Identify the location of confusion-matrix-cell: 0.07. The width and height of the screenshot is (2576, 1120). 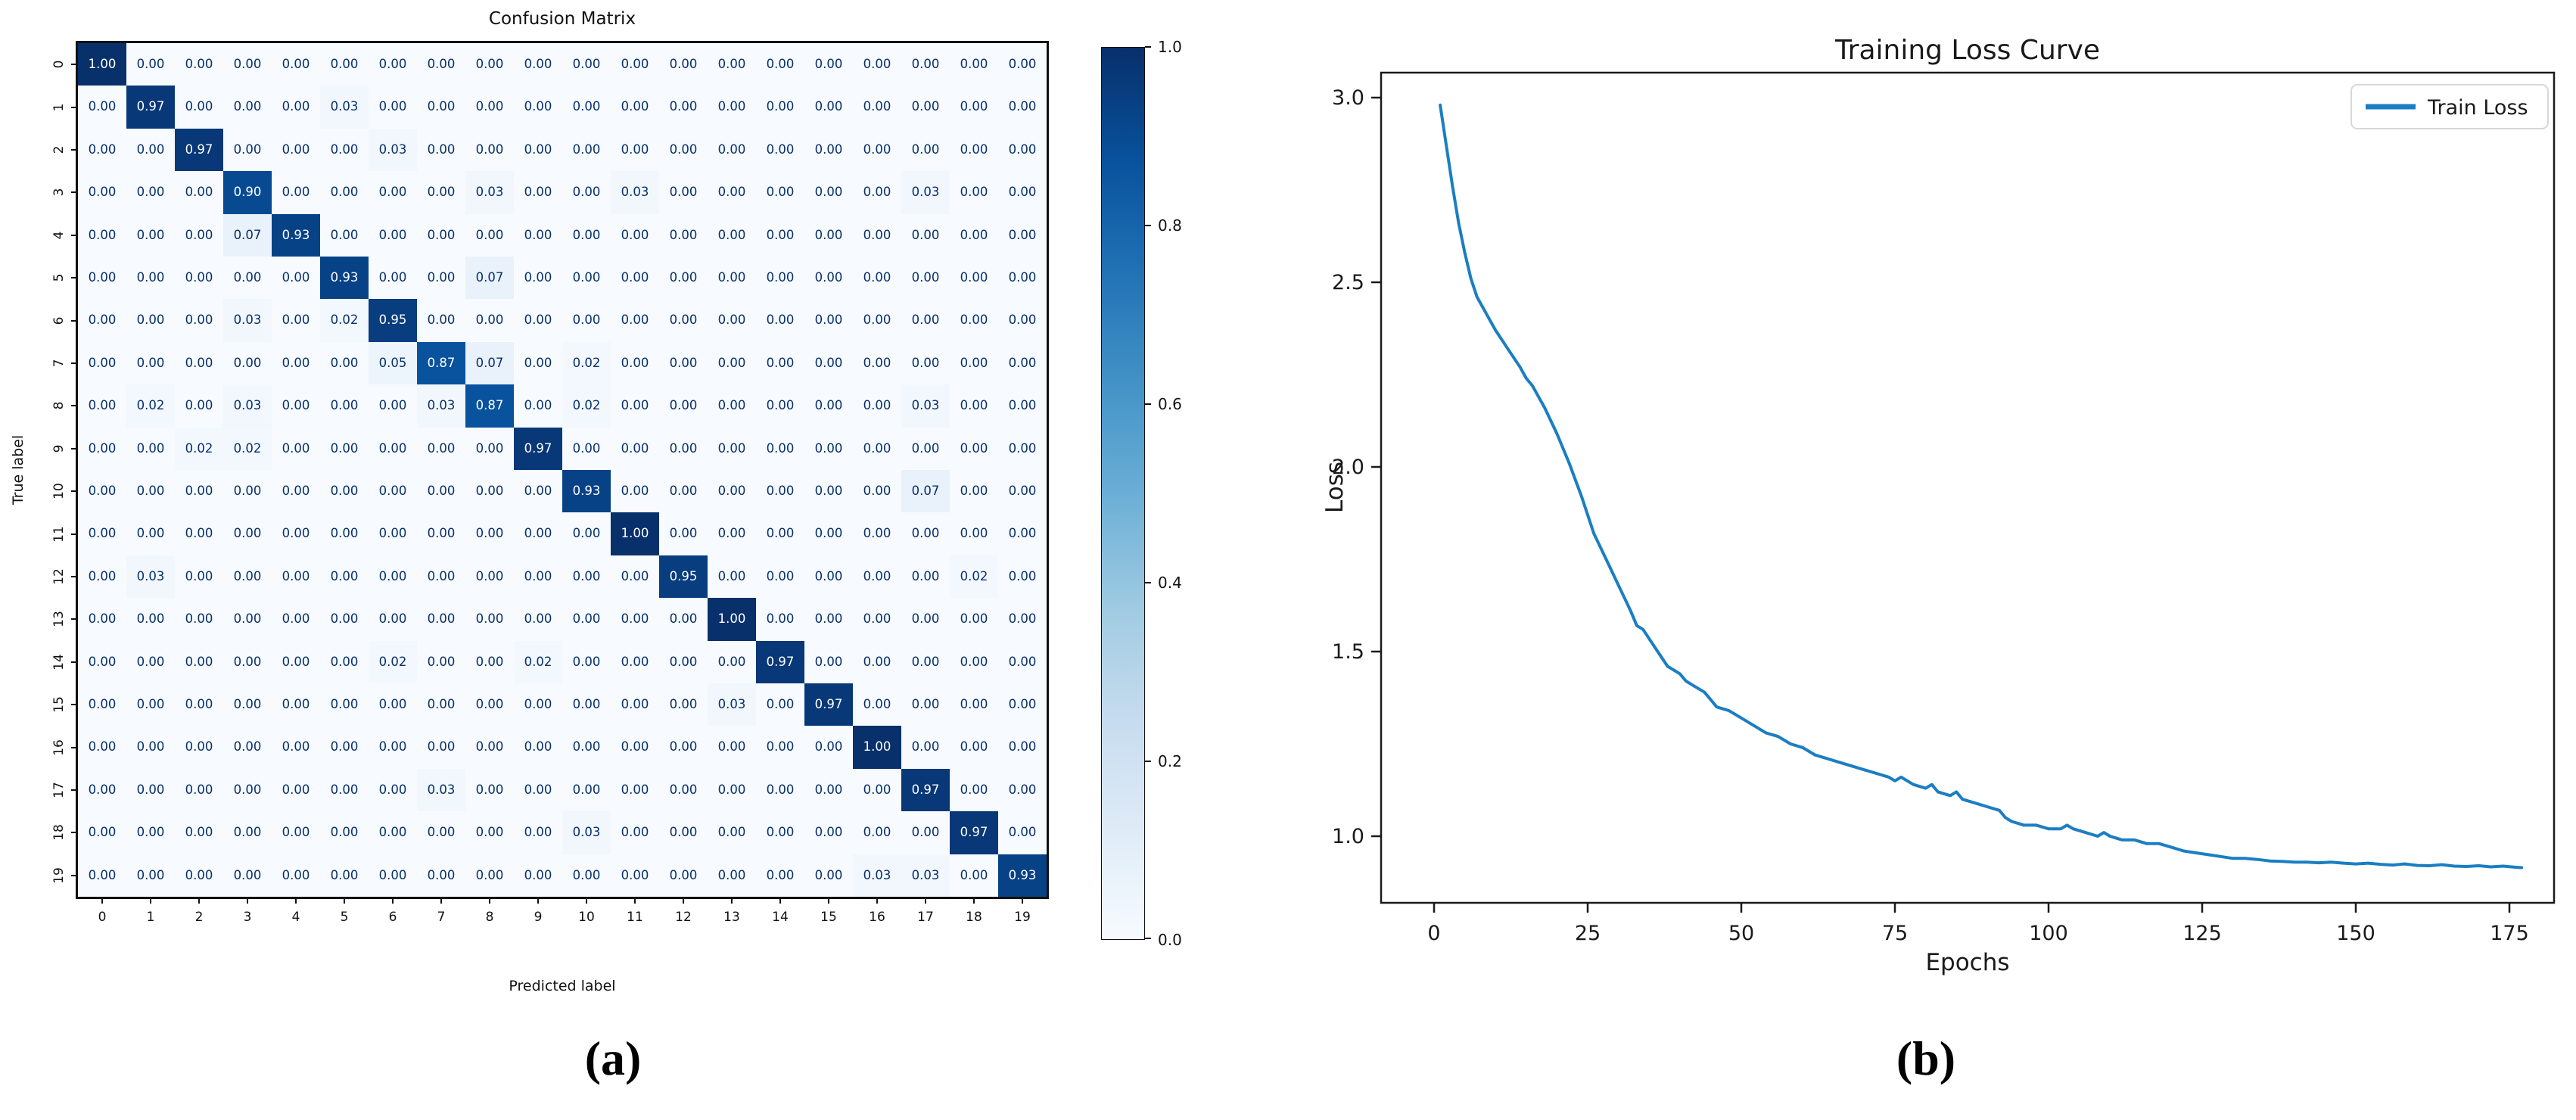
(248, 235).